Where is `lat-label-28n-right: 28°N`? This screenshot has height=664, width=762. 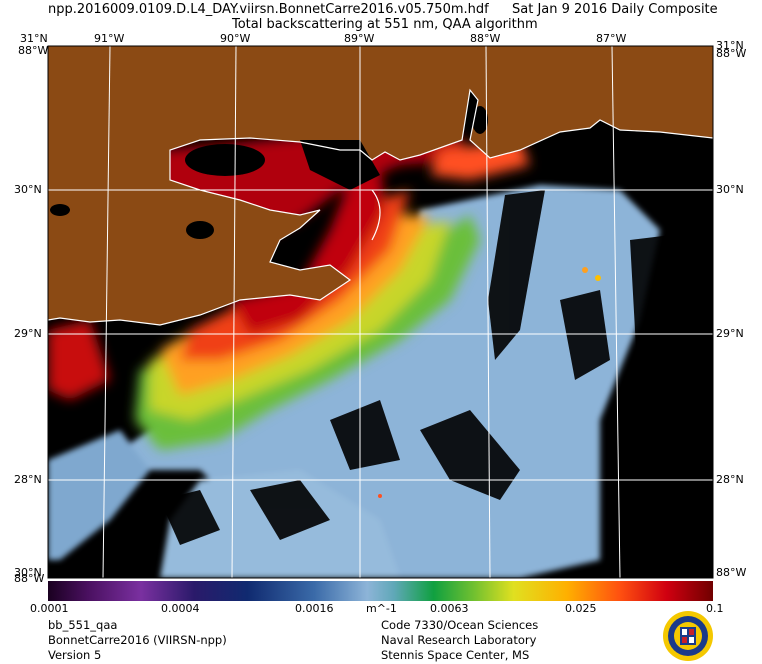 lat-label-28n-right: 28°N is located at coordinates (730, 479).